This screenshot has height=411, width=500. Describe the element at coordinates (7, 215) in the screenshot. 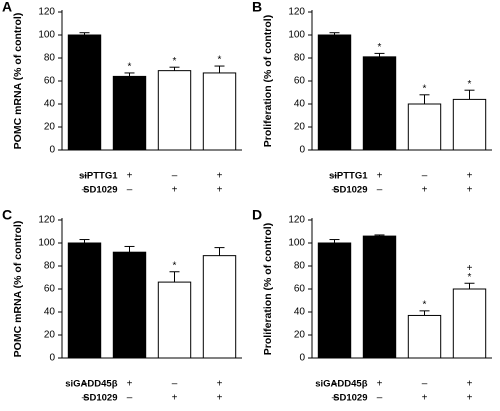

I see `panel-letter: C` at that location.